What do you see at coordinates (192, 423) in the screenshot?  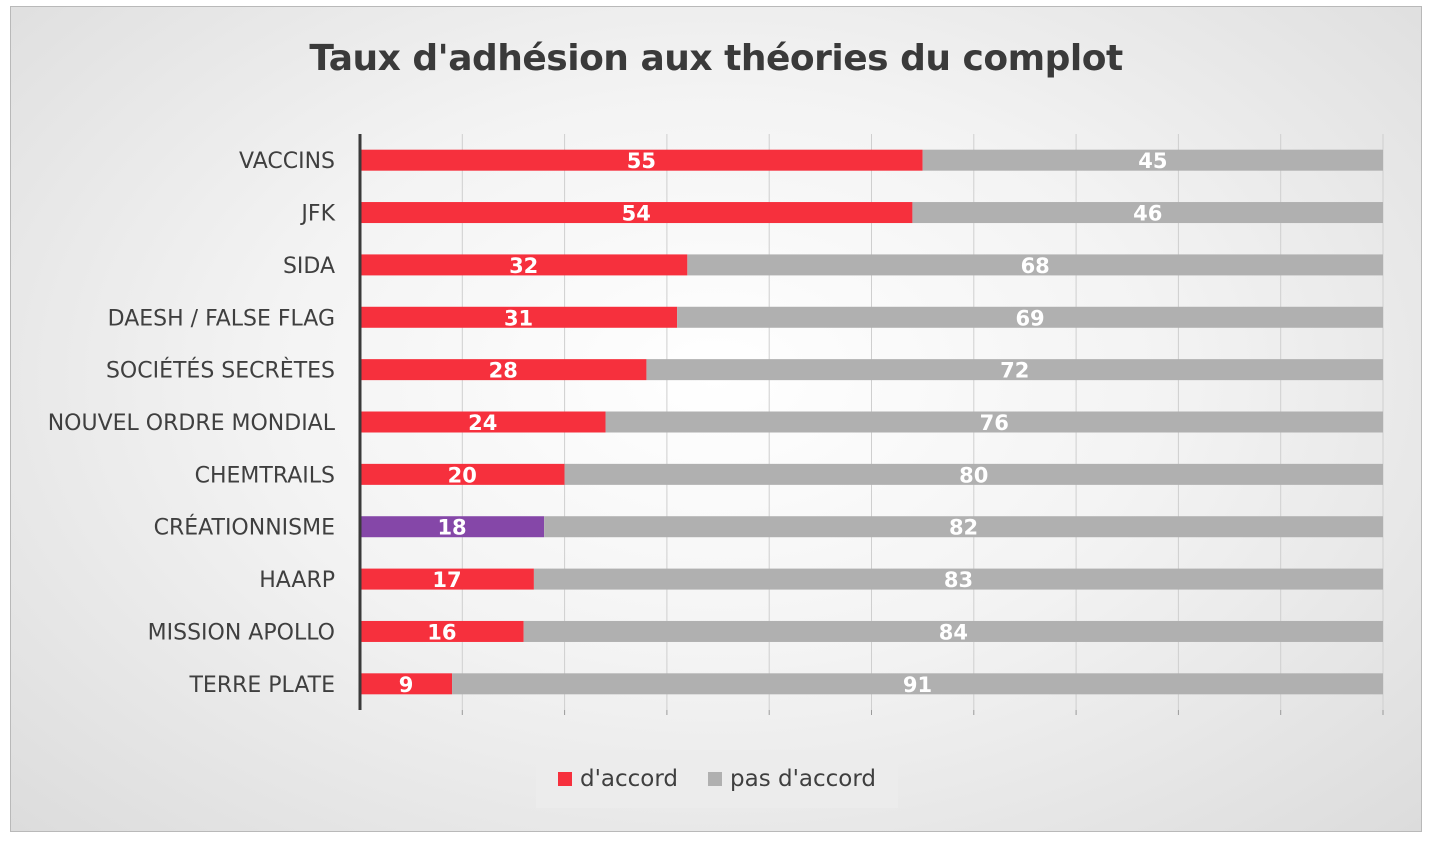 I see `category-label: NOUVEL ORDRE MONDIAL` at bounding box center [192, 423].